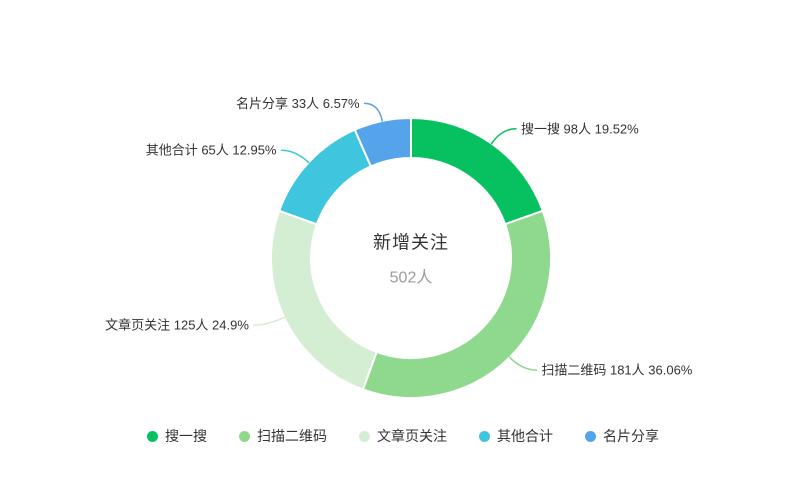  I want to click on legend-item-3: 文章页关注, so click(403, 436).